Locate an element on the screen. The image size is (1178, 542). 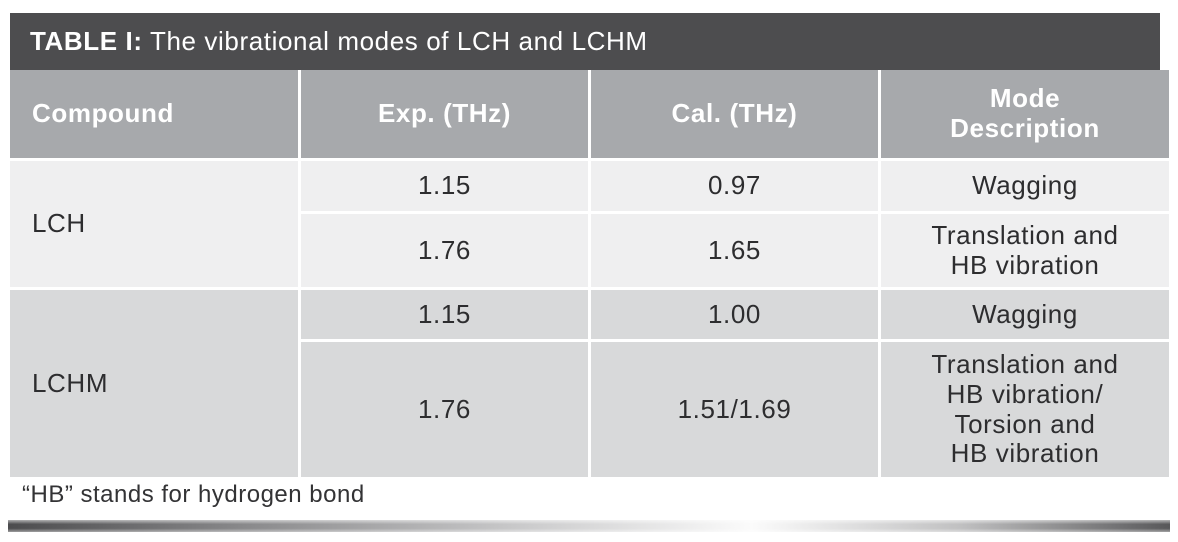
column-header-cal-thz: Cal. (THz) is located at coordinates (734, 114).